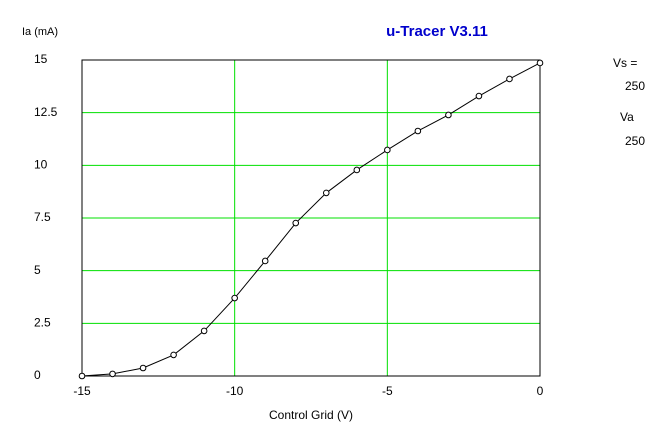 The height and width of the screenshot is (433, 669). I want to click on y-tick-label: 15, so click(41, 59).